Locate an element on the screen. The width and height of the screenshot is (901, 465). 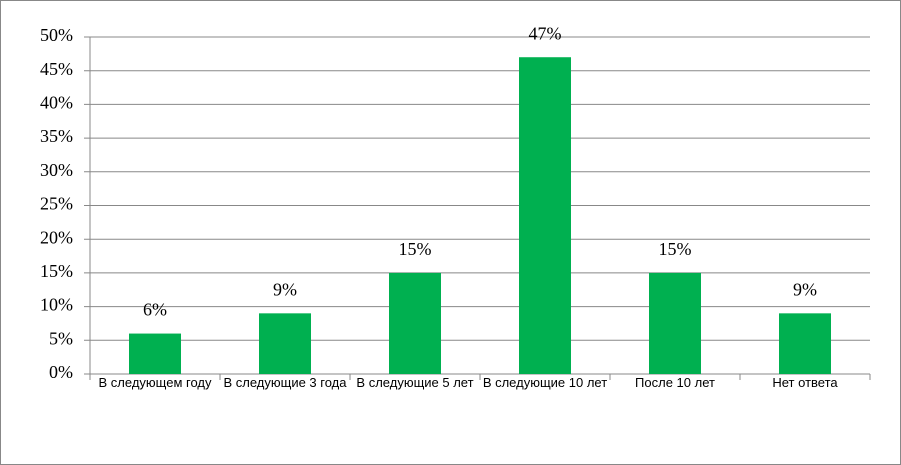
x-tick-label: После 10 лет is located at coordinates (675, 382).